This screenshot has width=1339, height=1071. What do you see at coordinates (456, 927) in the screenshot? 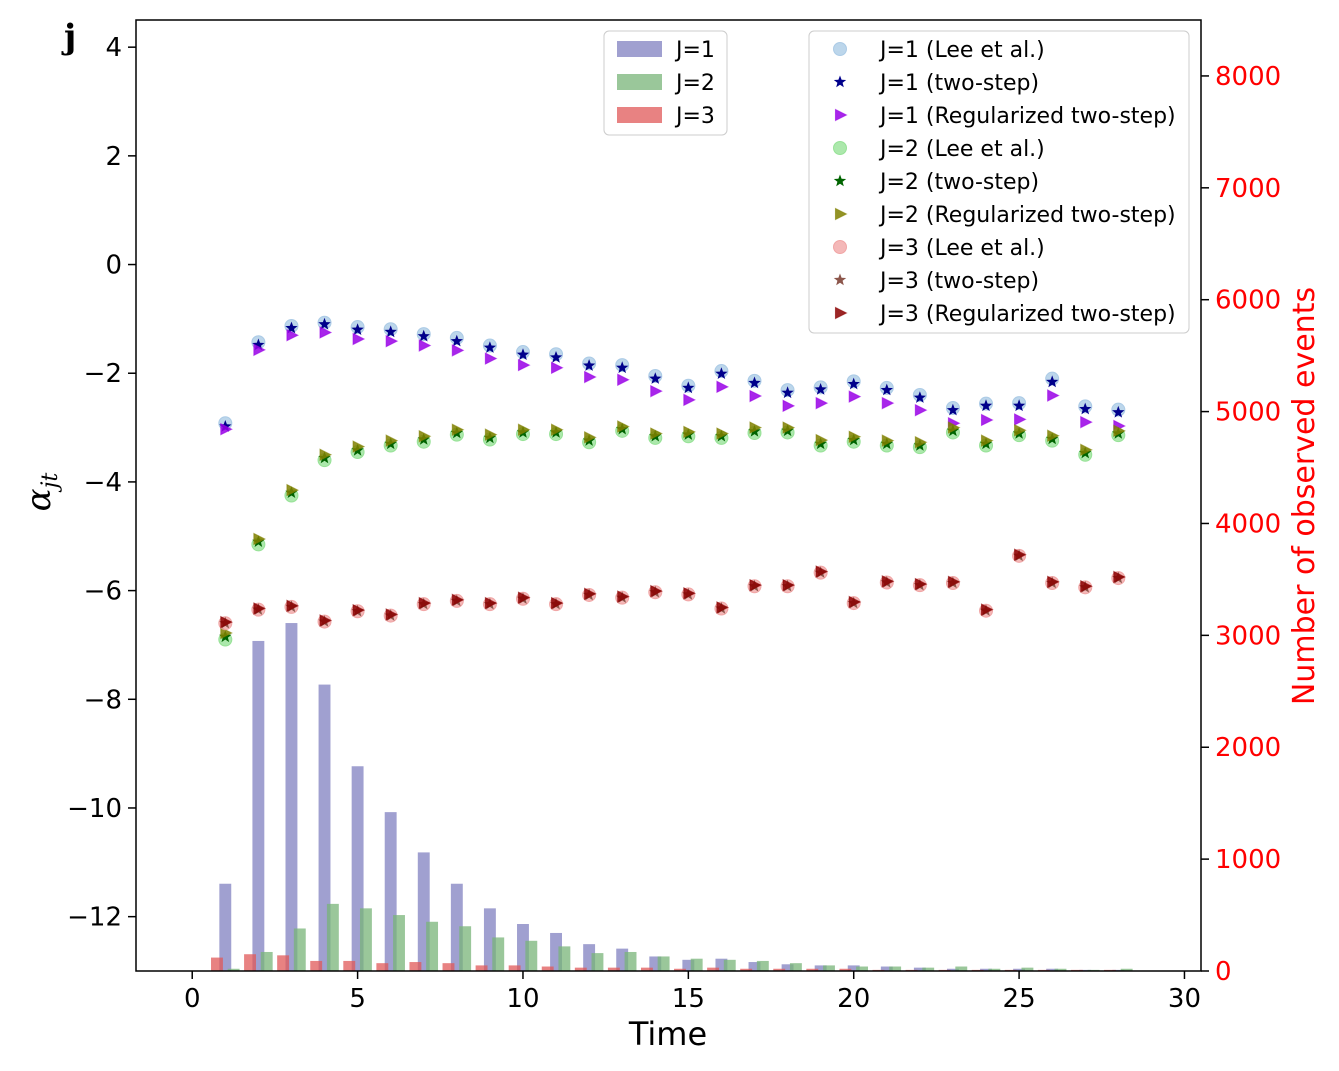
I see `bar-J1-t8` at bounding box center [456, 927].